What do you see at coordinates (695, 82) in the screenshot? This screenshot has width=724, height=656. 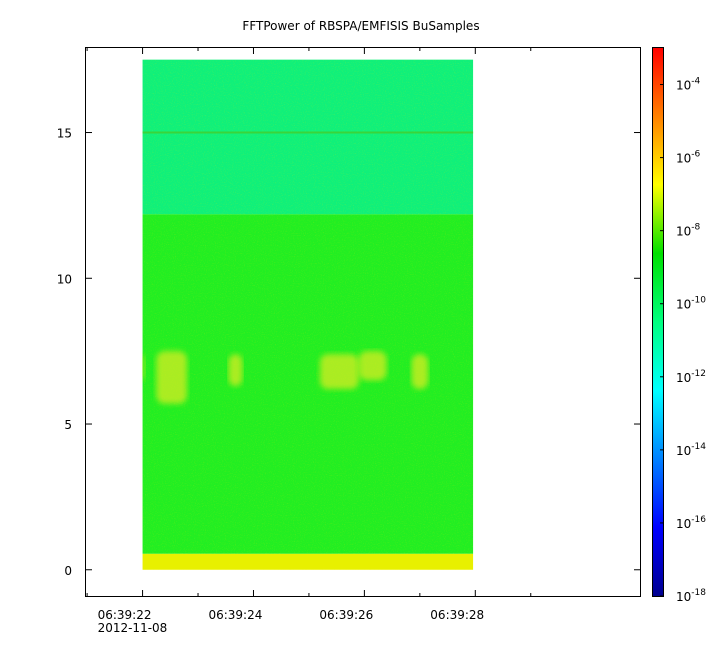 I see `colorbar-tick-exponent-0: -4` at bounding box center [695, 82].